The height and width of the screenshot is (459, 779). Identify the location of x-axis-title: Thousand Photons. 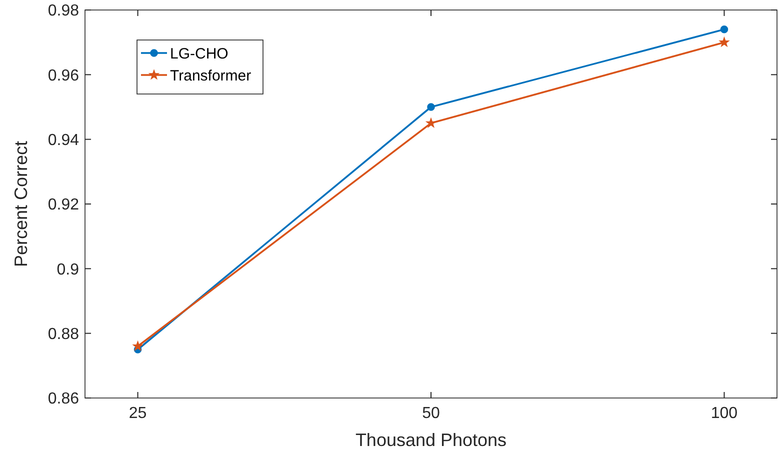
(431, 440).